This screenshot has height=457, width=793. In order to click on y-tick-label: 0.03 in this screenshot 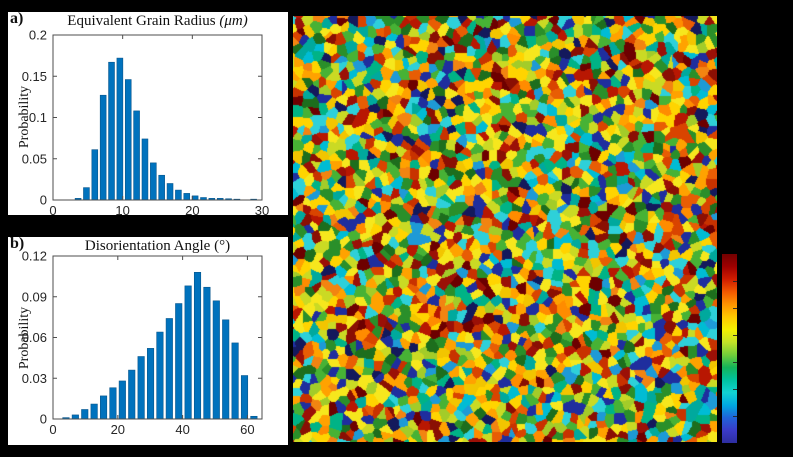, I will do `click(34, 378)`.